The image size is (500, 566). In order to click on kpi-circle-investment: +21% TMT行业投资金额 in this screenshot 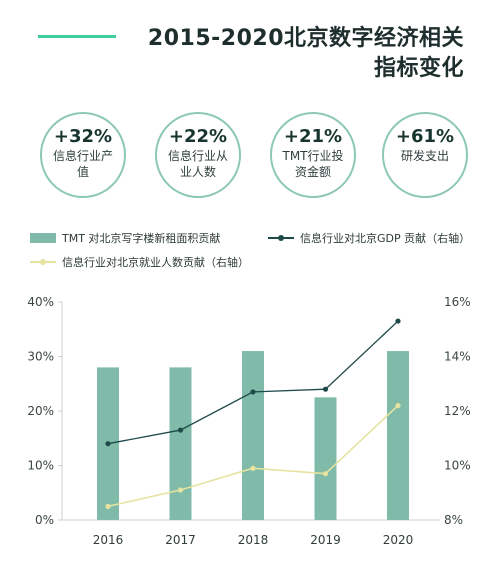, I will do `click(313, 155)`.